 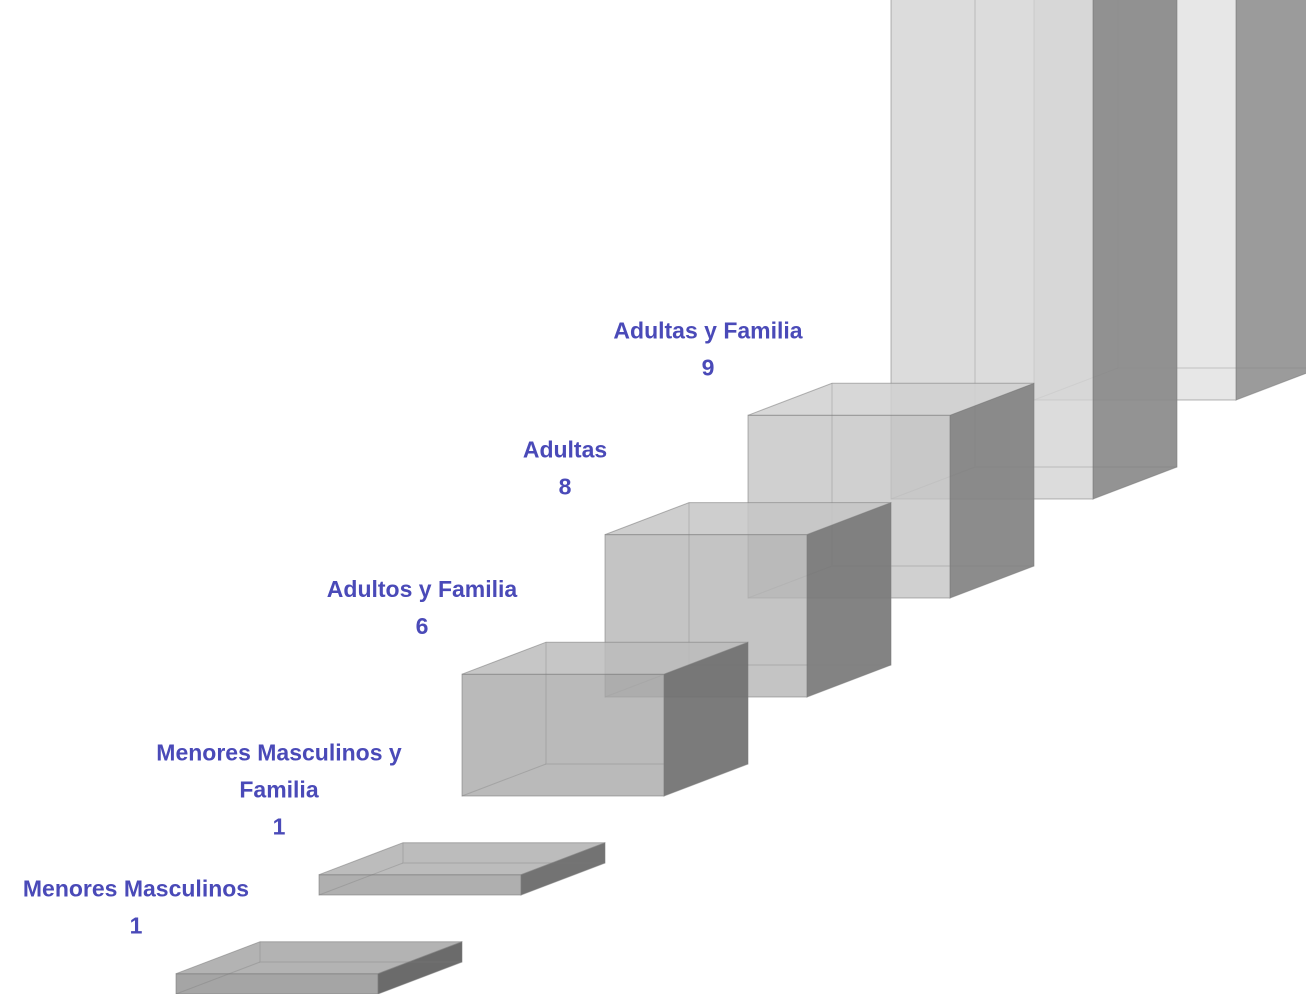 What do you see at coordinates (136, 889) in the screenshot?
I see `data-label-category: Menores Masculinos` at bounding box center [136, 889].